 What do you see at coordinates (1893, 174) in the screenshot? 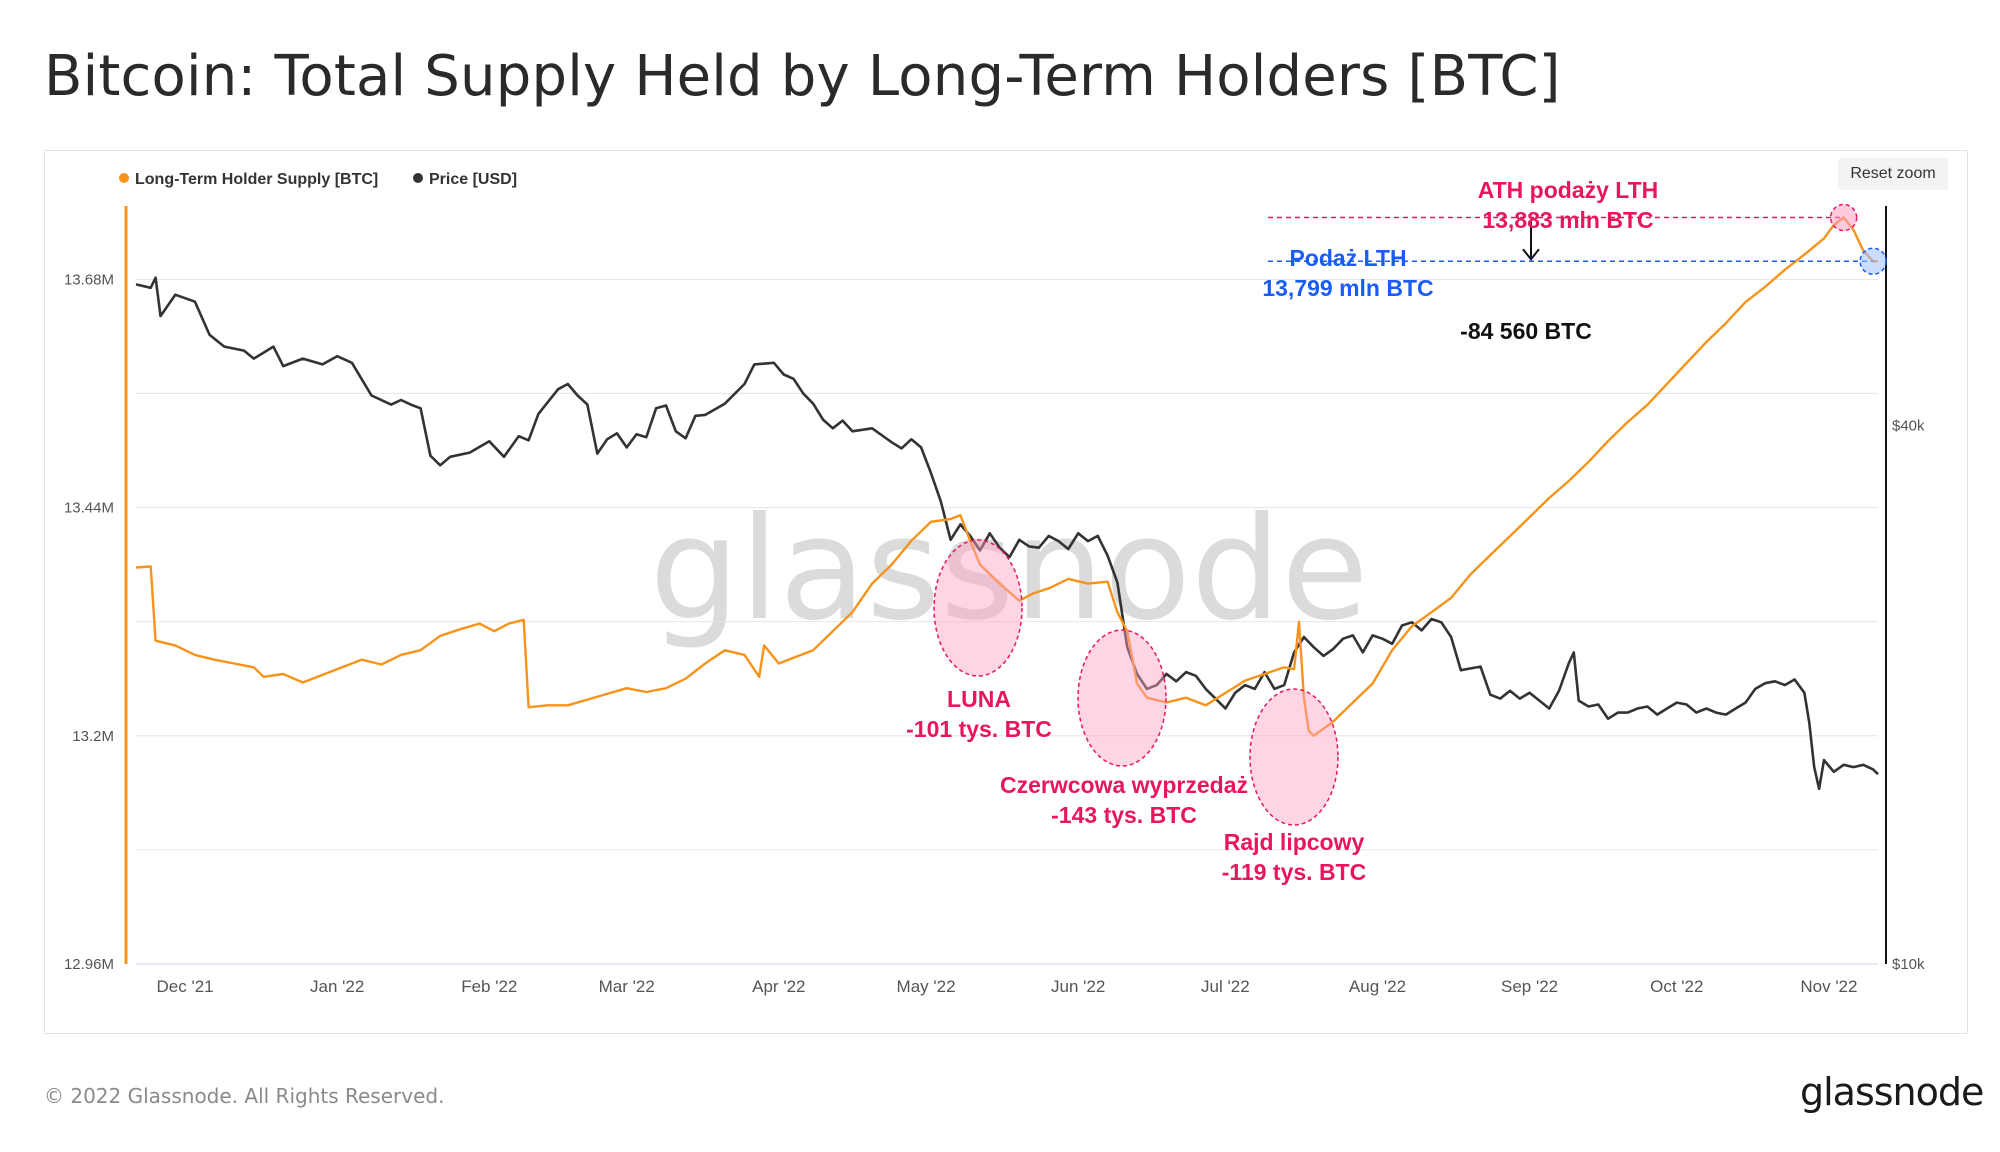
I see `reset-zoom-button: Reset zoom` at bounding box center [1893, 174].